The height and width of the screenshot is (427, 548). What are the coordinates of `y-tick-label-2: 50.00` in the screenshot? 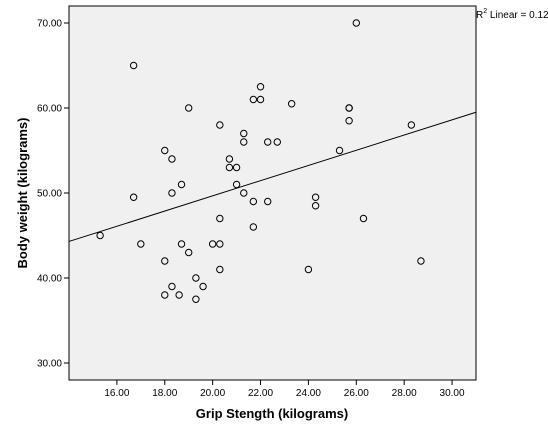 It's located at (49, 194).